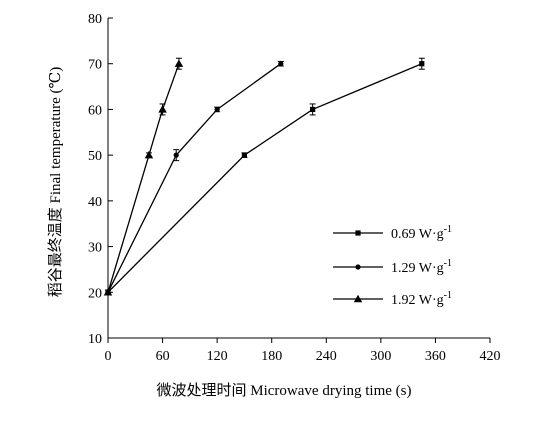 The width and height of the screenshot is (557, 421). Describe the element at coordinates (95, 65) in the screenshot. I see `y-tick-label: 70` at that location.